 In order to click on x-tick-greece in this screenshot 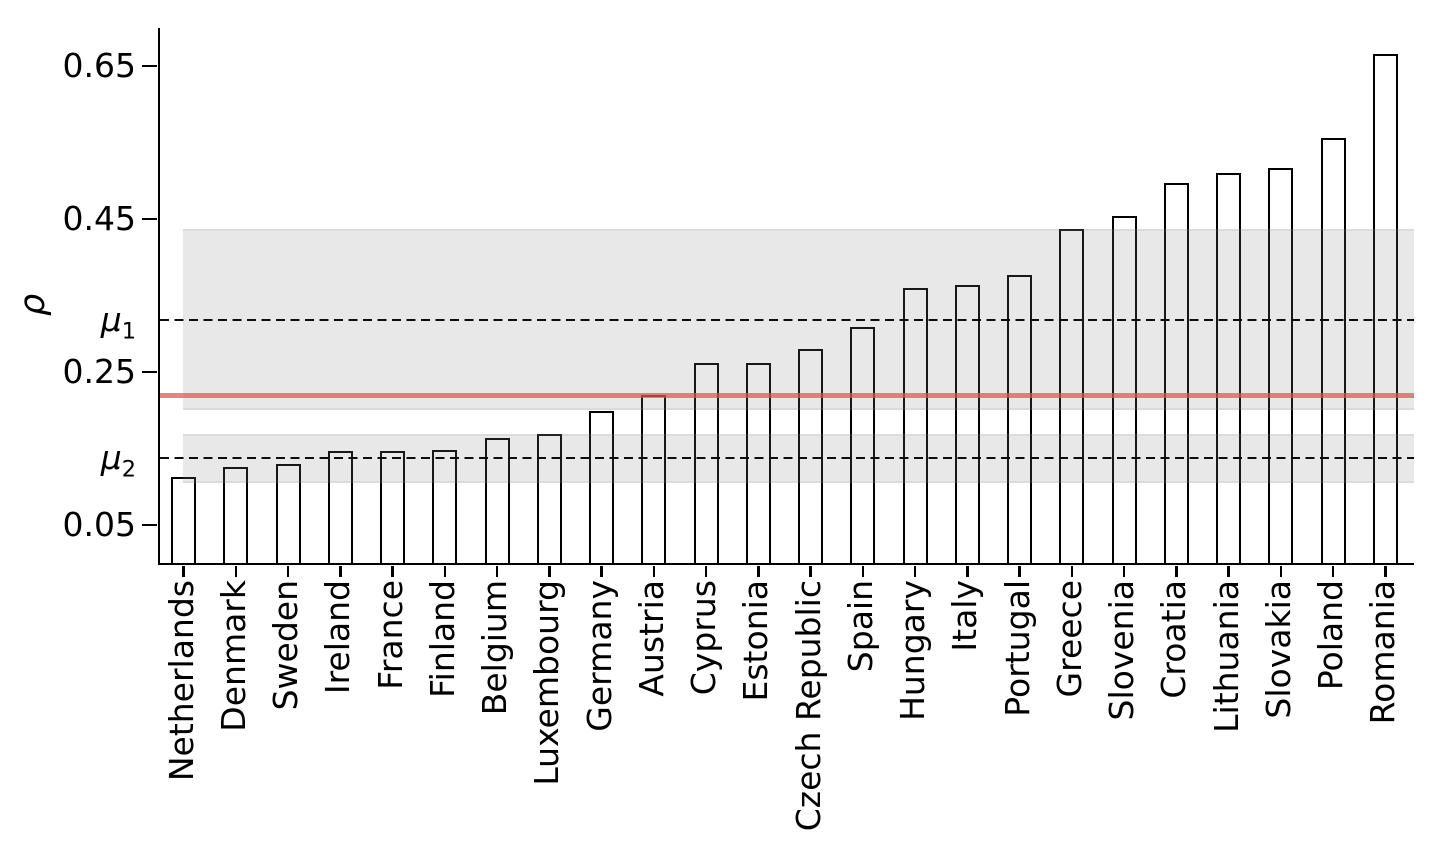, I will do `click(1072, 571)`.